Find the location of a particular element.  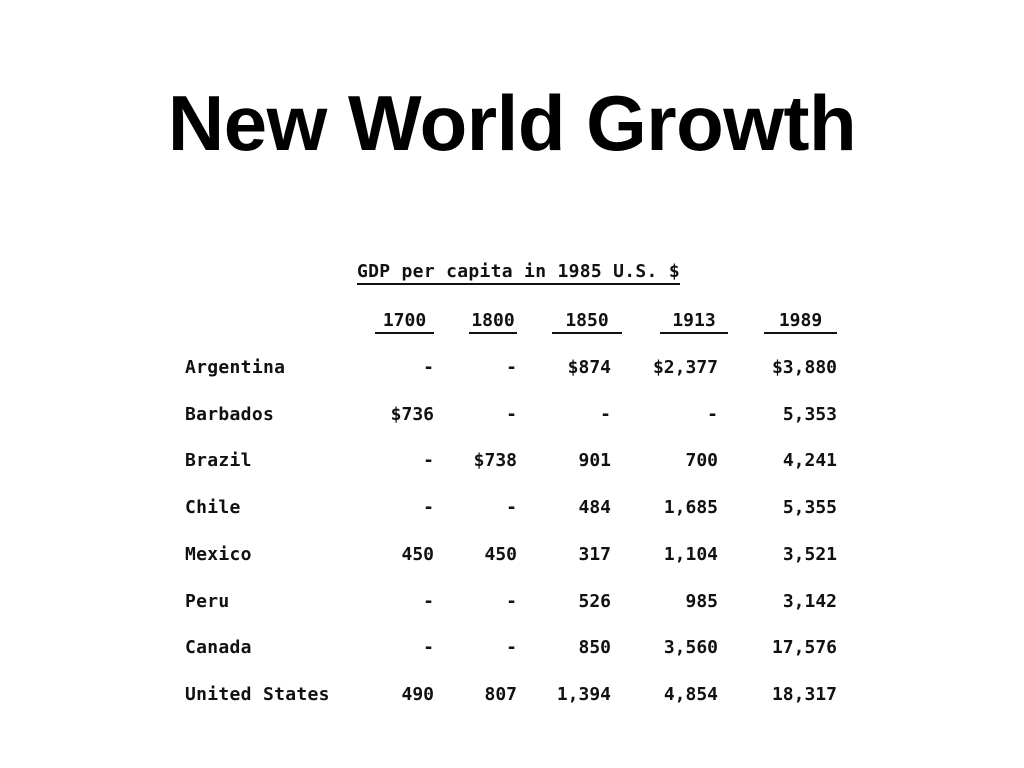

table-cell: 1,104 is located at coordinates (690, 554).